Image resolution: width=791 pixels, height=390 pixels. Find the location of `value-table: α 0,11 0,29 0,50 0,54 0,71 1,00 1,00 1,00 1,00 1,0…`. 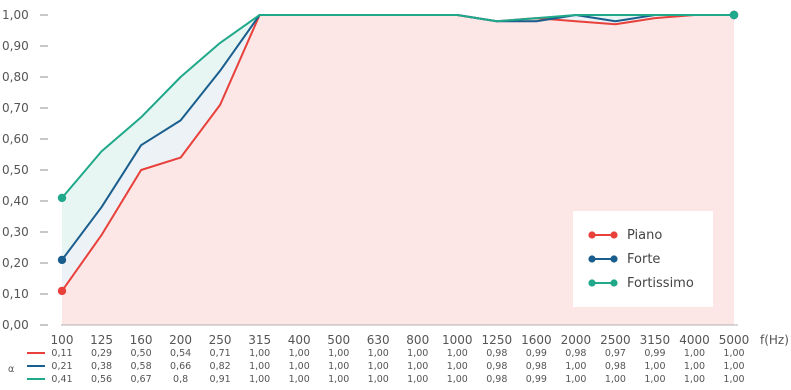

value-table: α 0,11 0,29 0,50 0,54 0,71 1,00 1,00 1,00 1,00 1,0… is located at coordinates (376, 366).